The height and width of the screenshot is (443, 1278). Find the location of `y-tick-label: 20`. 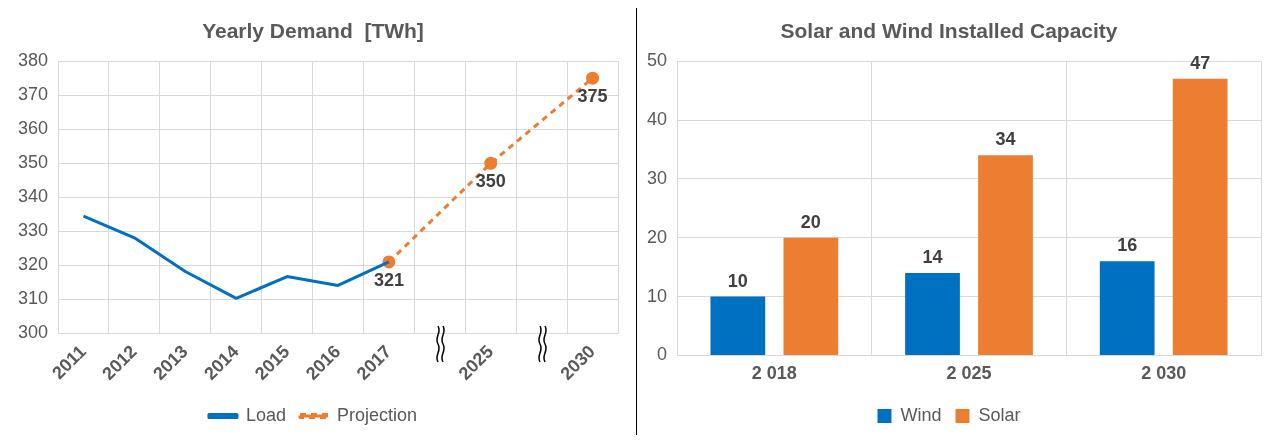

y-tick-label: 20 is located at coordinates (657, 236).